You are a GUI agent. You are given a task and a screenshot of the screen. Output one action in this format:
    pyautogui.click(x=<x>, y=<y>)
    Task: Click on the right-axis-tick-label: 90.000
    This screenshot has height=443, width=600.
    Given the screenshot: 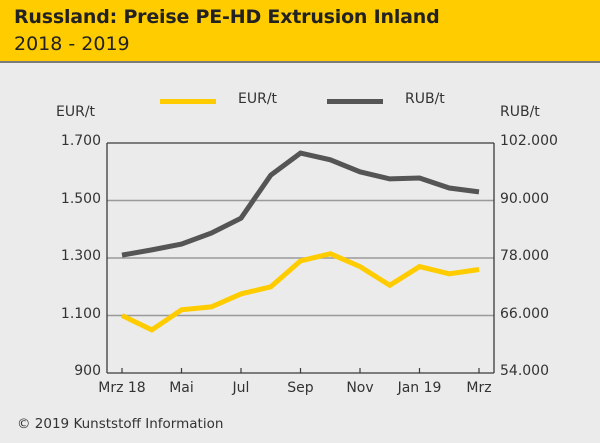 What is the action you would take?
    pyautogui.click(x=524, y=198)
    